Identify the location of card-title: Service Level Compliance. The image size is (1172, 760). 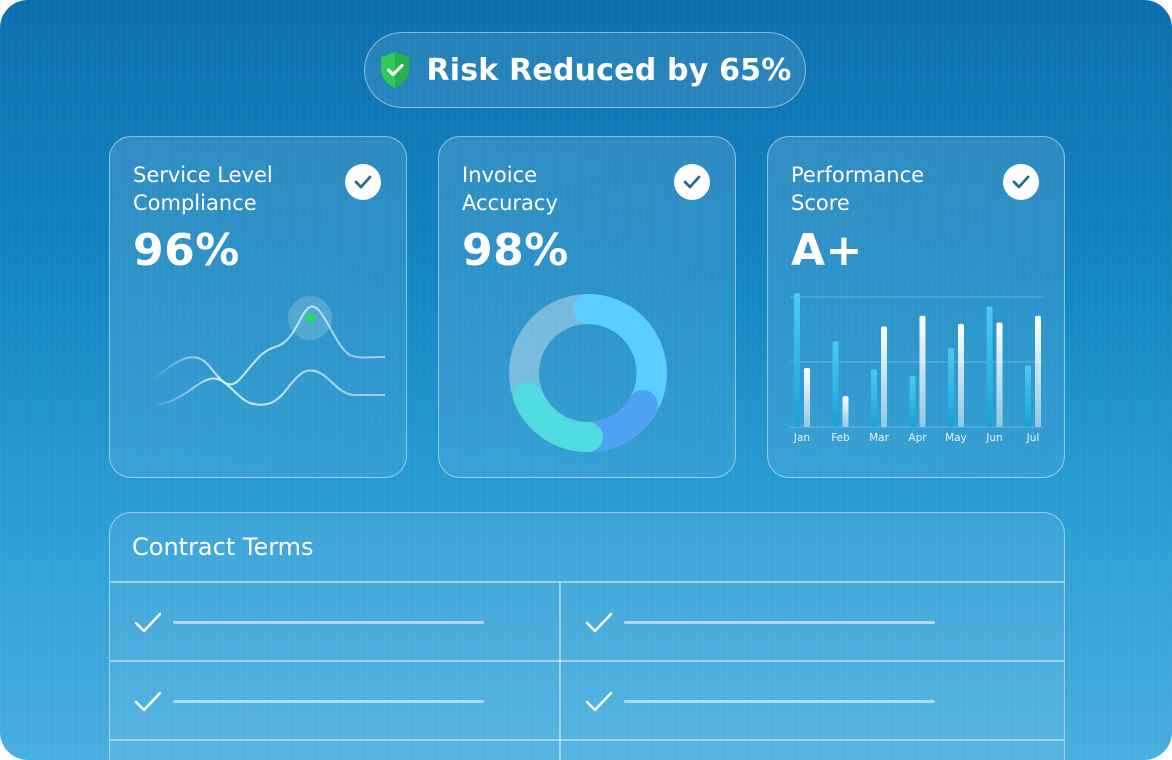
(233, 189).